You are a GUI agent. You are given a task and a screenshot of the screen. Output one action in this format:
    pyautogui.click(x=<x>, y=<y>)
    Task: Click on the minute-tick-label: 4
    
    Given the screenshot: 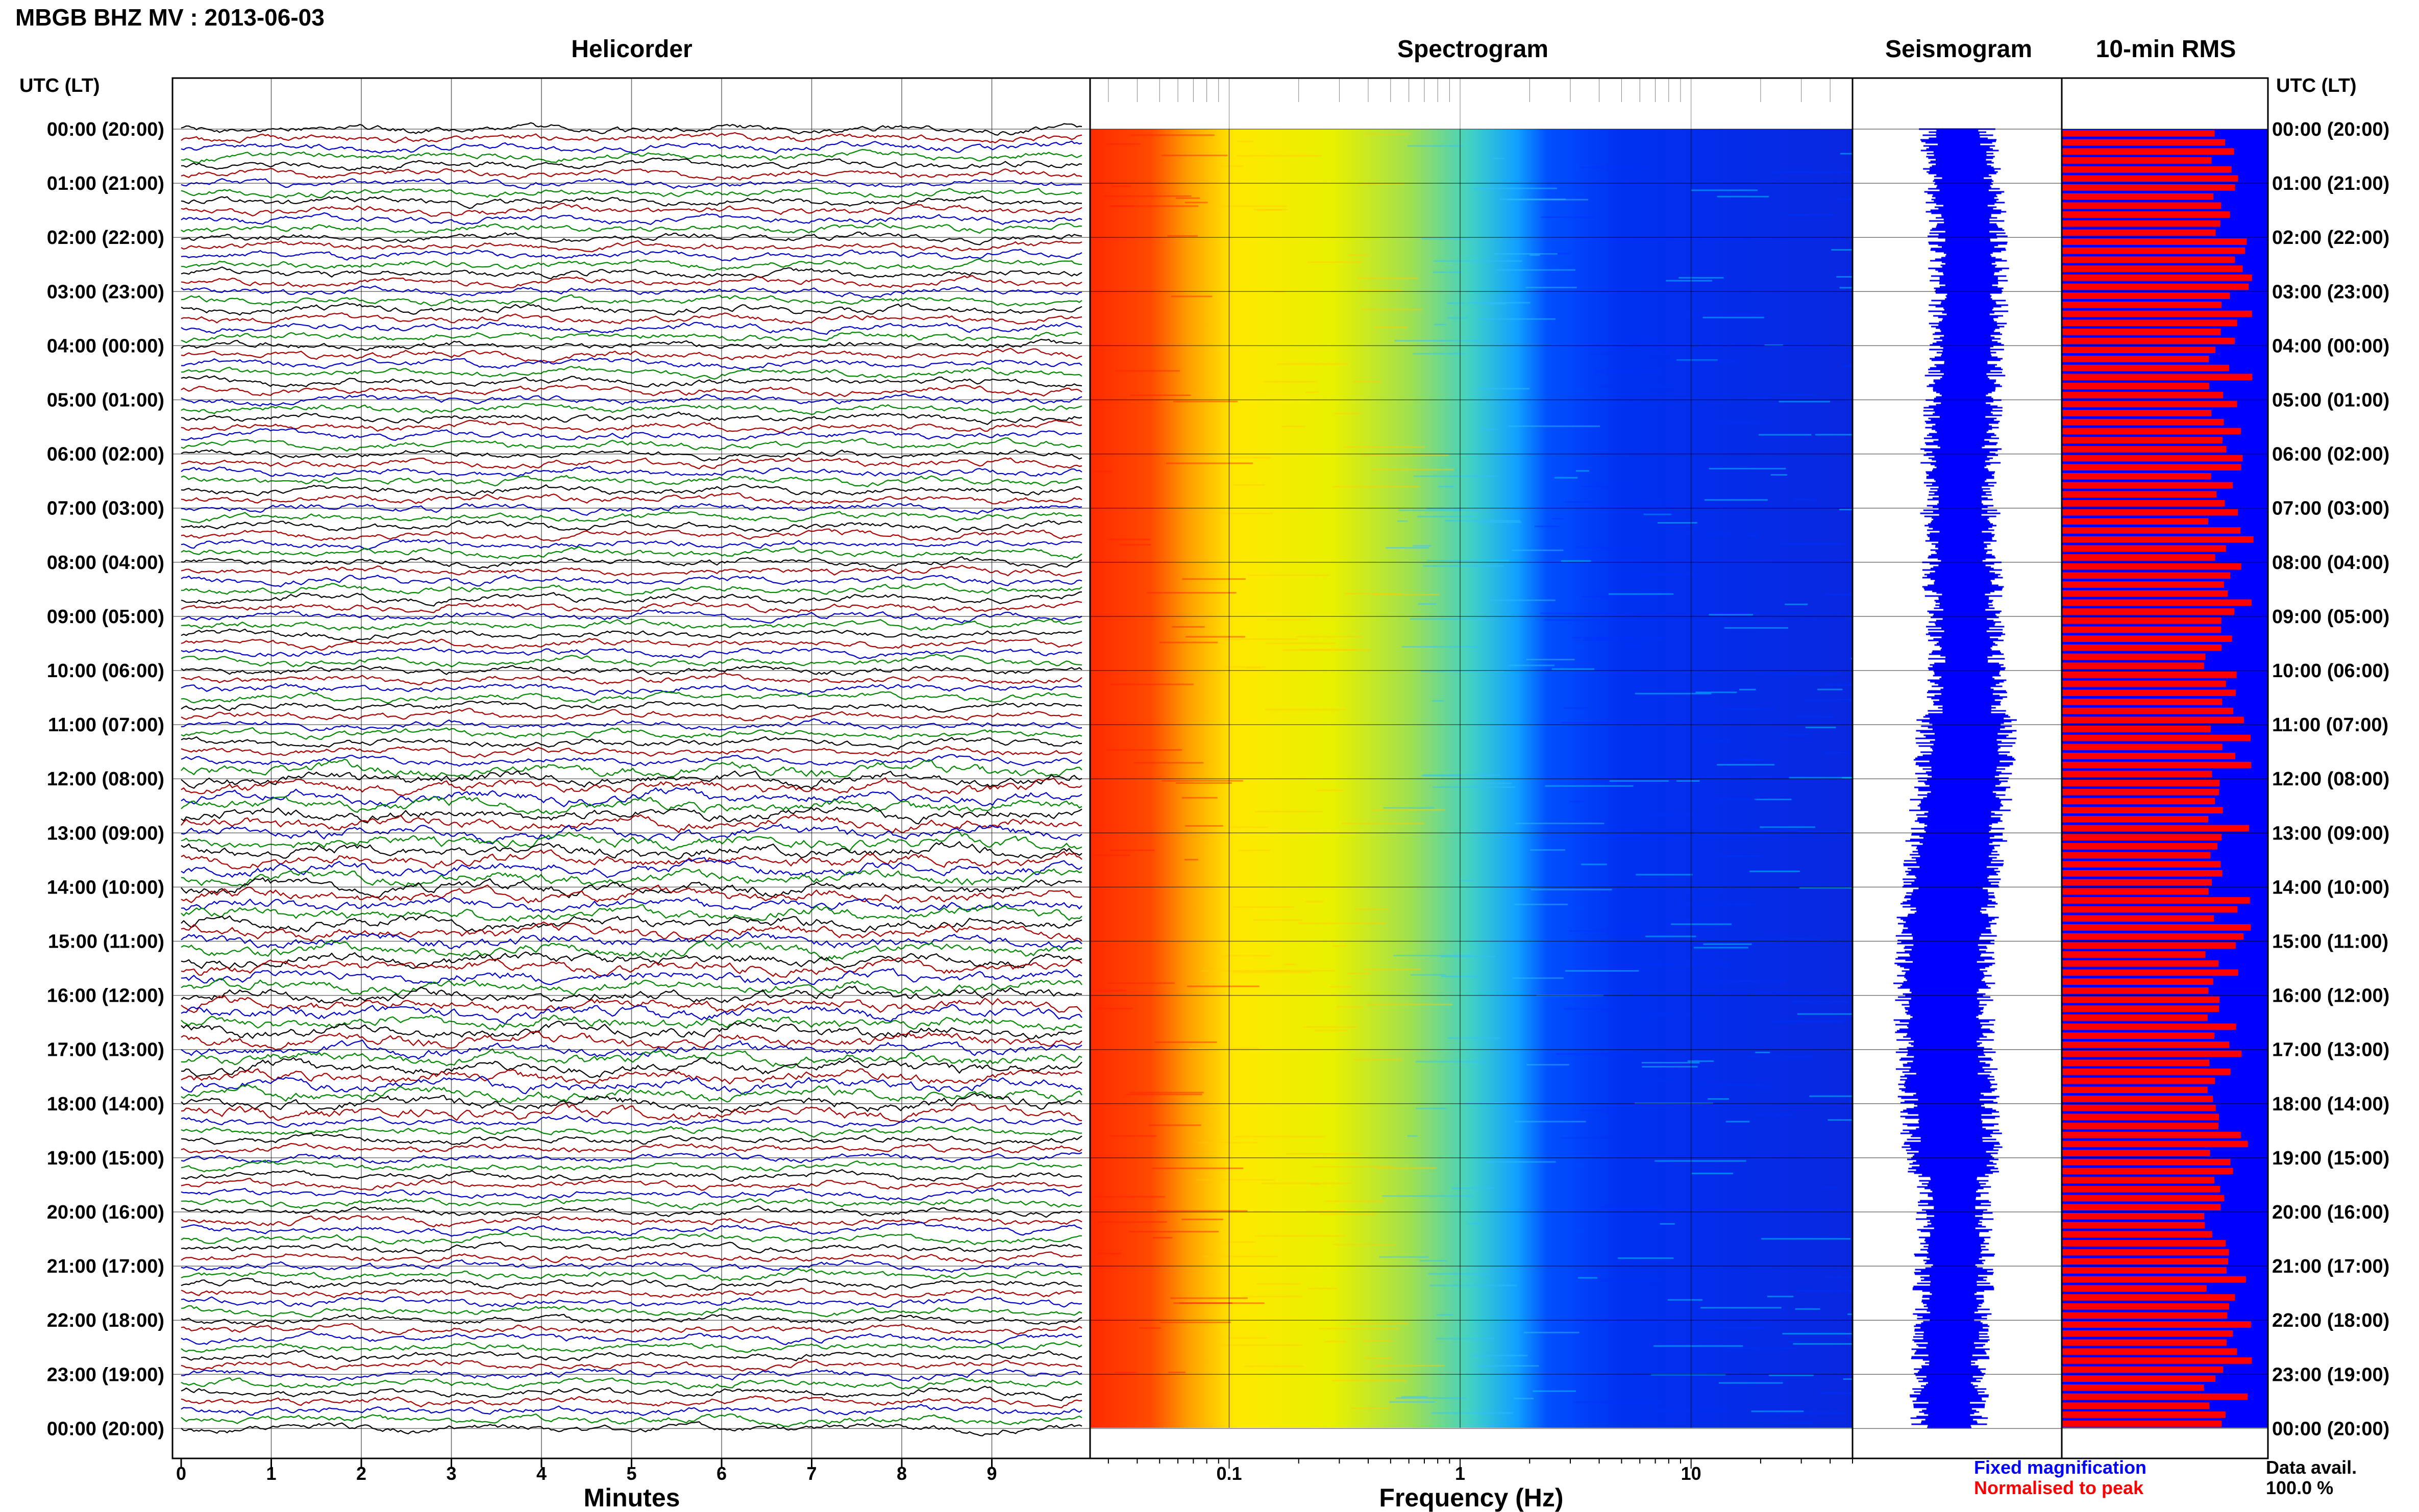 What is the action you would take?
    pyautogui.click(x=541, y=1473)
    